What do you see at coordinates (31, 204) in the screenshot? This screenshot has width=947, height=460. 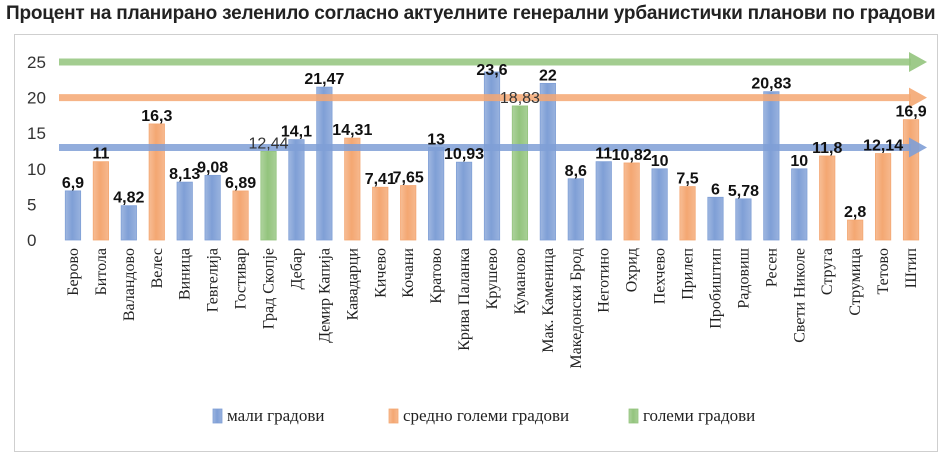 I see `y-tick-label: 5` at bounding box center [31, 204].